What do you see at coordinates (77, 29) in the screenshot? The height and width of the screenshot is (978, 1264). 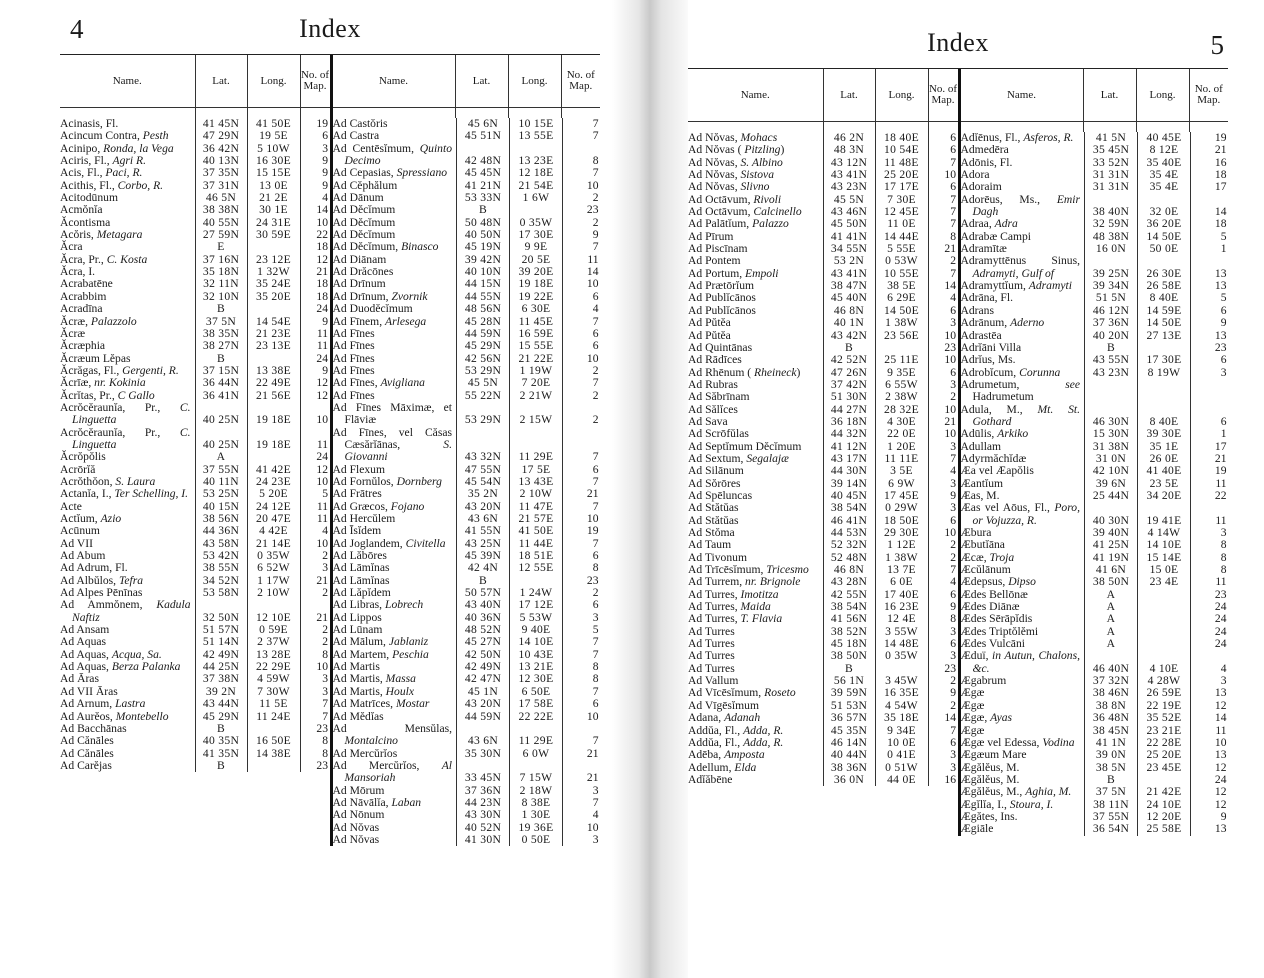 I see `page-number: 4` at bounding box center [77, 29].